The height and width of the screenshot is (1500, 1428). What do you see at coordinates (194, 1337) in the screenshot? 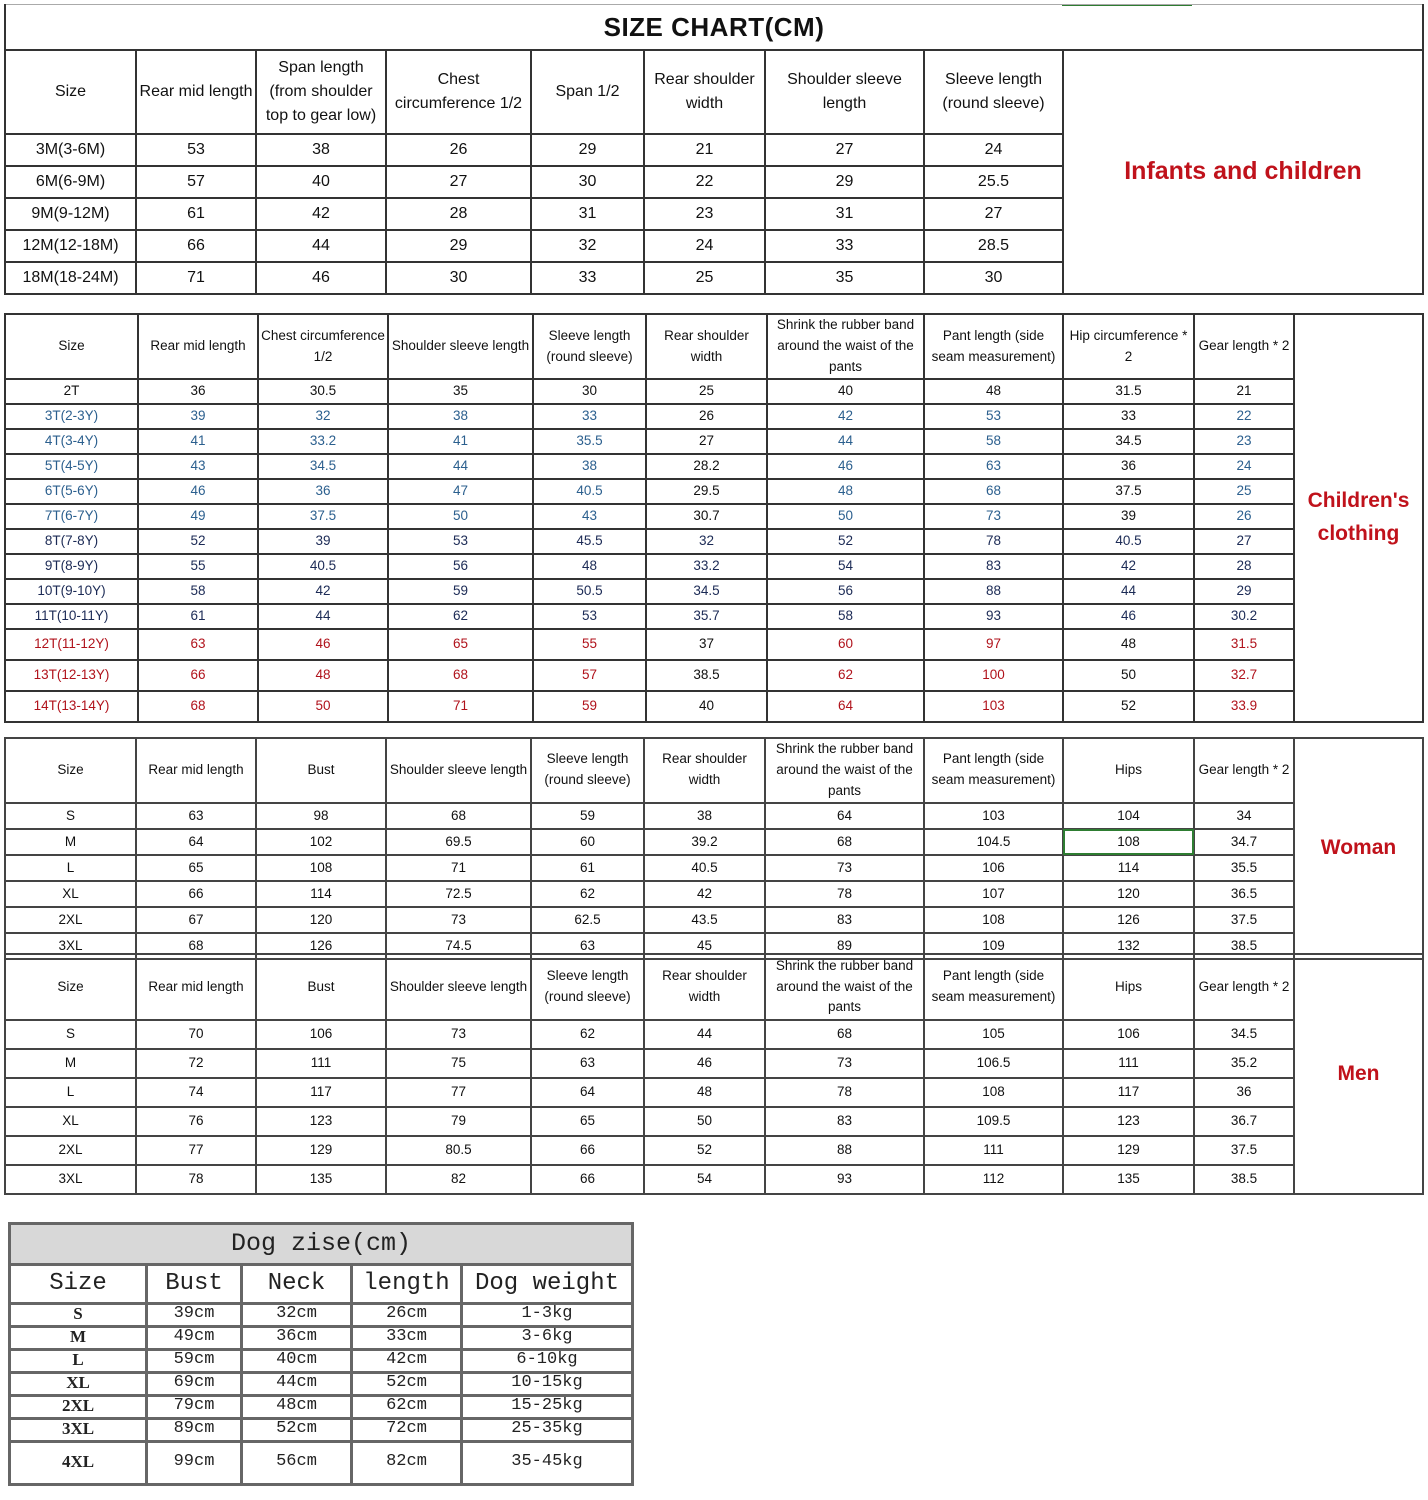
I see `value-cell: 49cm` at bounding box center [194, 1337].